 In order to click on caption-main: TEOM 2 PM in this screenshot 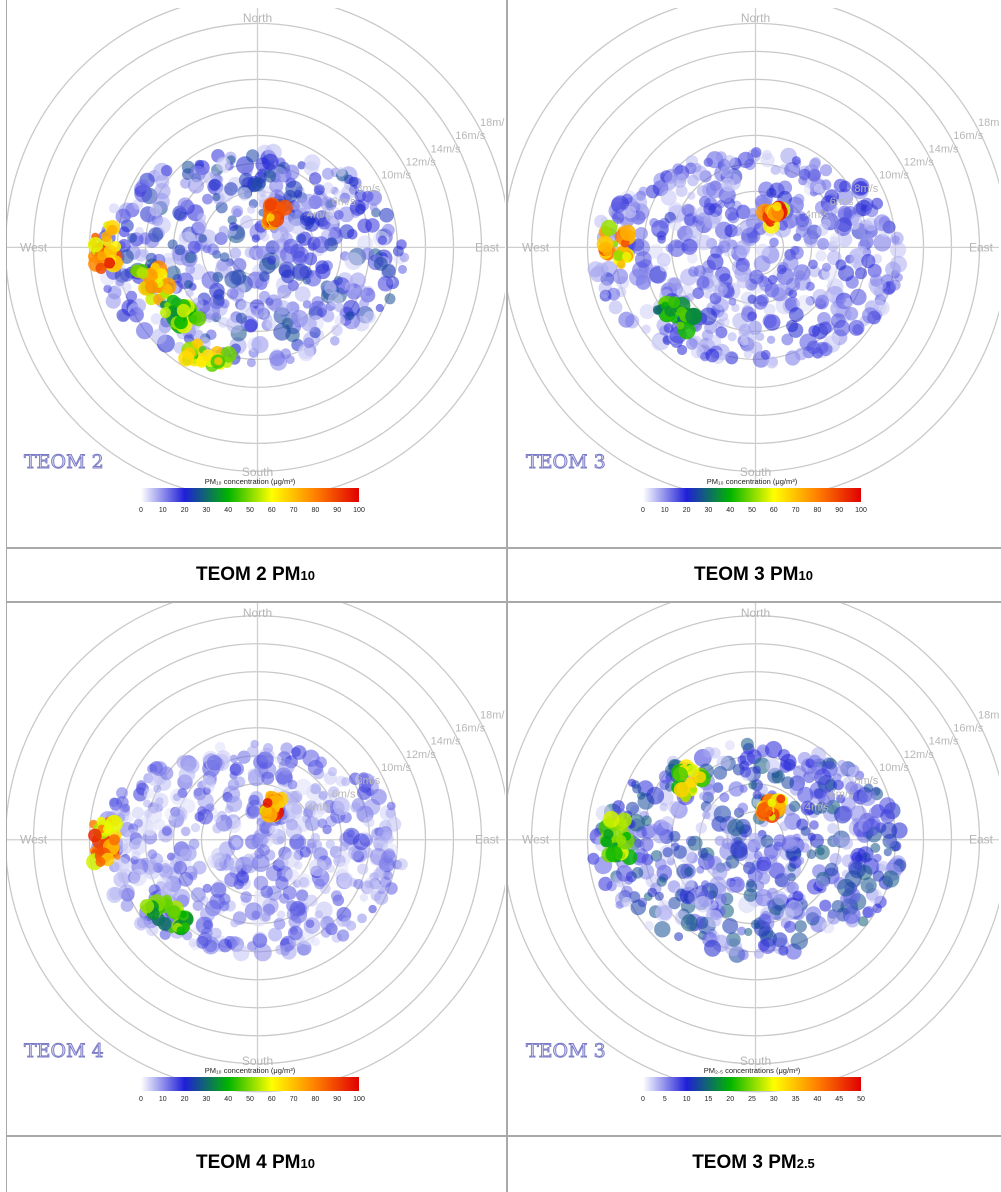, I will do `click(248, 574)`.